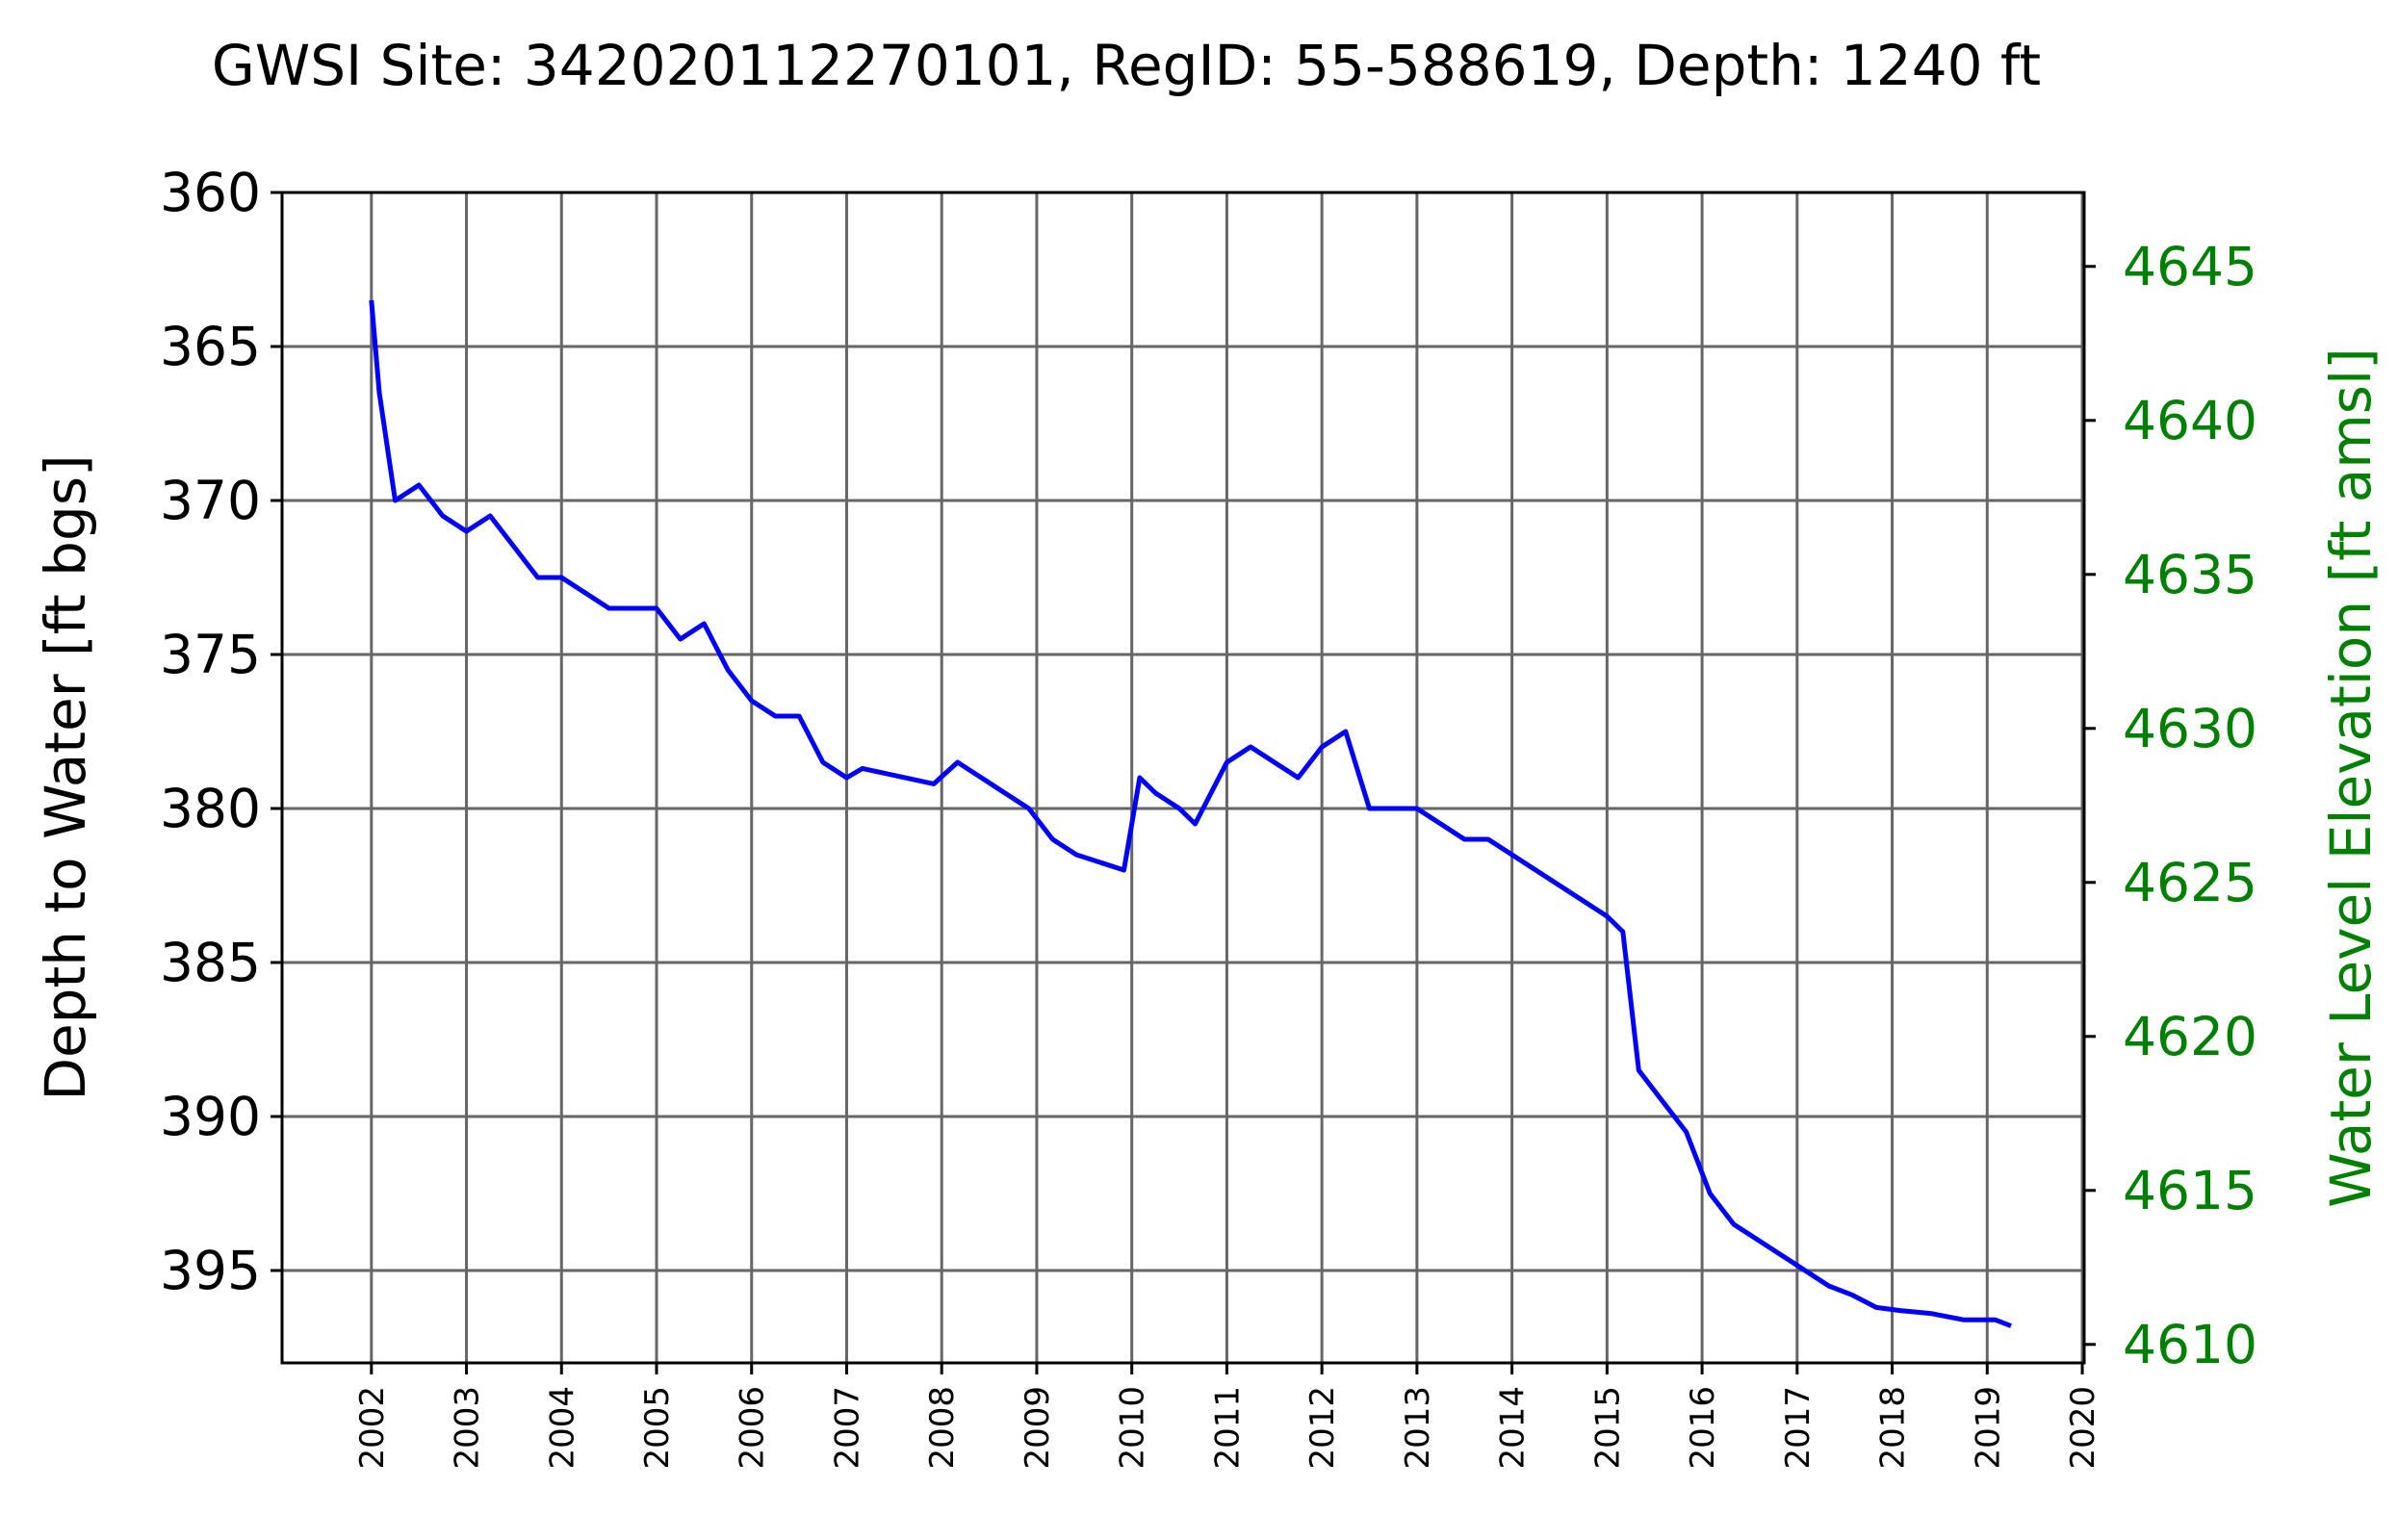 Image resolution: width=2398 pixels, height=1540 pixels. What do you see at coordinates (2190, 574) in the screenshot?
I see `y-right-tick-label: 4635` at bounding box center [2190, 574].